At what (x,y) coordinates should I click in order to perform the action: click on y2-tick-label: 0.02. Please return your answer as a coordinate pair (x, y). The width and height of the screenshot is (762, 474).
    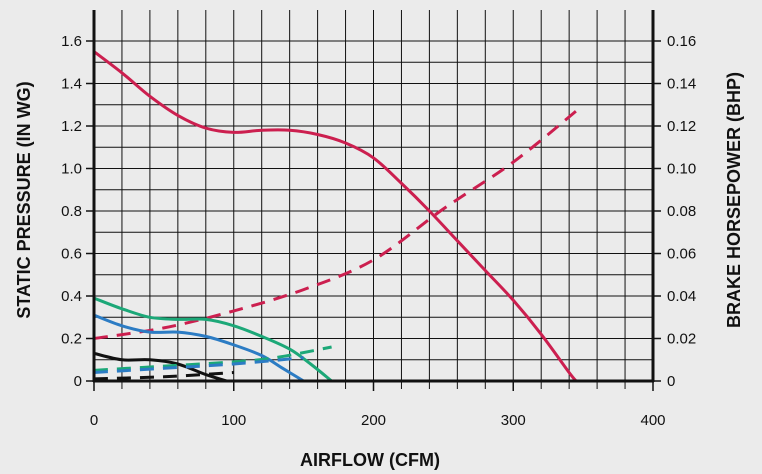
    Looking at the image, I should click on (681, 339).